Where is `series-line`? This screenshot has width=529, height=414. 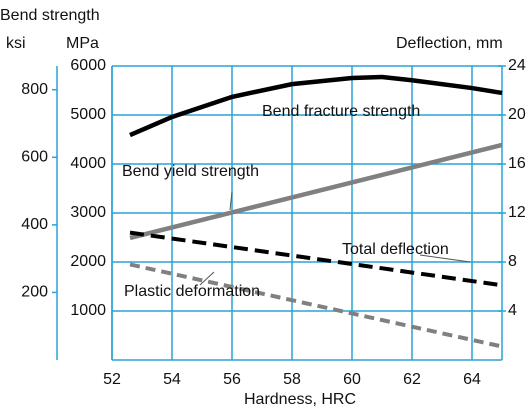 series-line is located at coordinates (316, 106).